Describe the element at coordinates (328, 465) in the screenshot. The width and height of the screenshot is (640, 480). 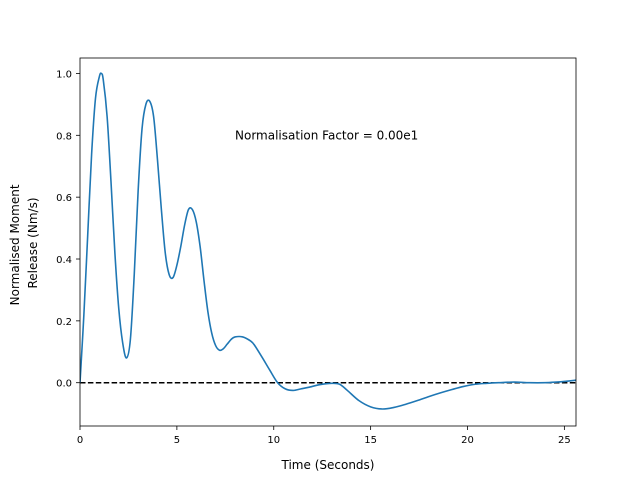
I see `x-axis-label: Time (Seconds)` at that location.